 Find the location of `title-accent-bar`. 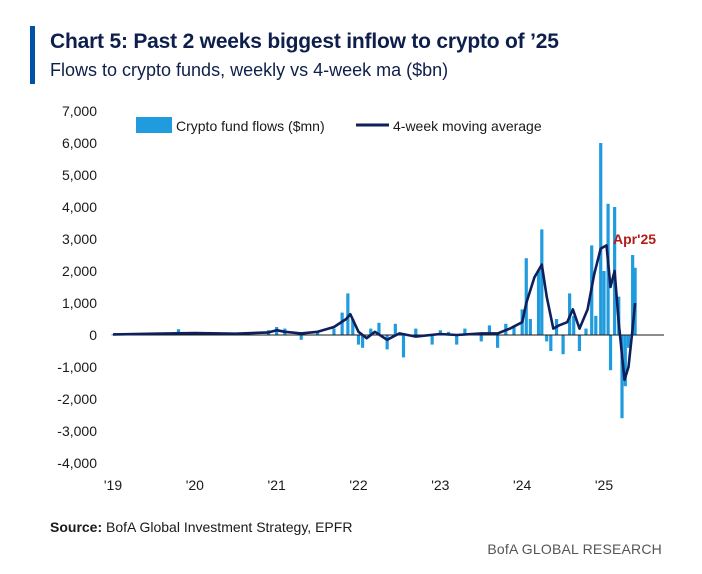

title-accent-bar is located at coordinates (32, 55).